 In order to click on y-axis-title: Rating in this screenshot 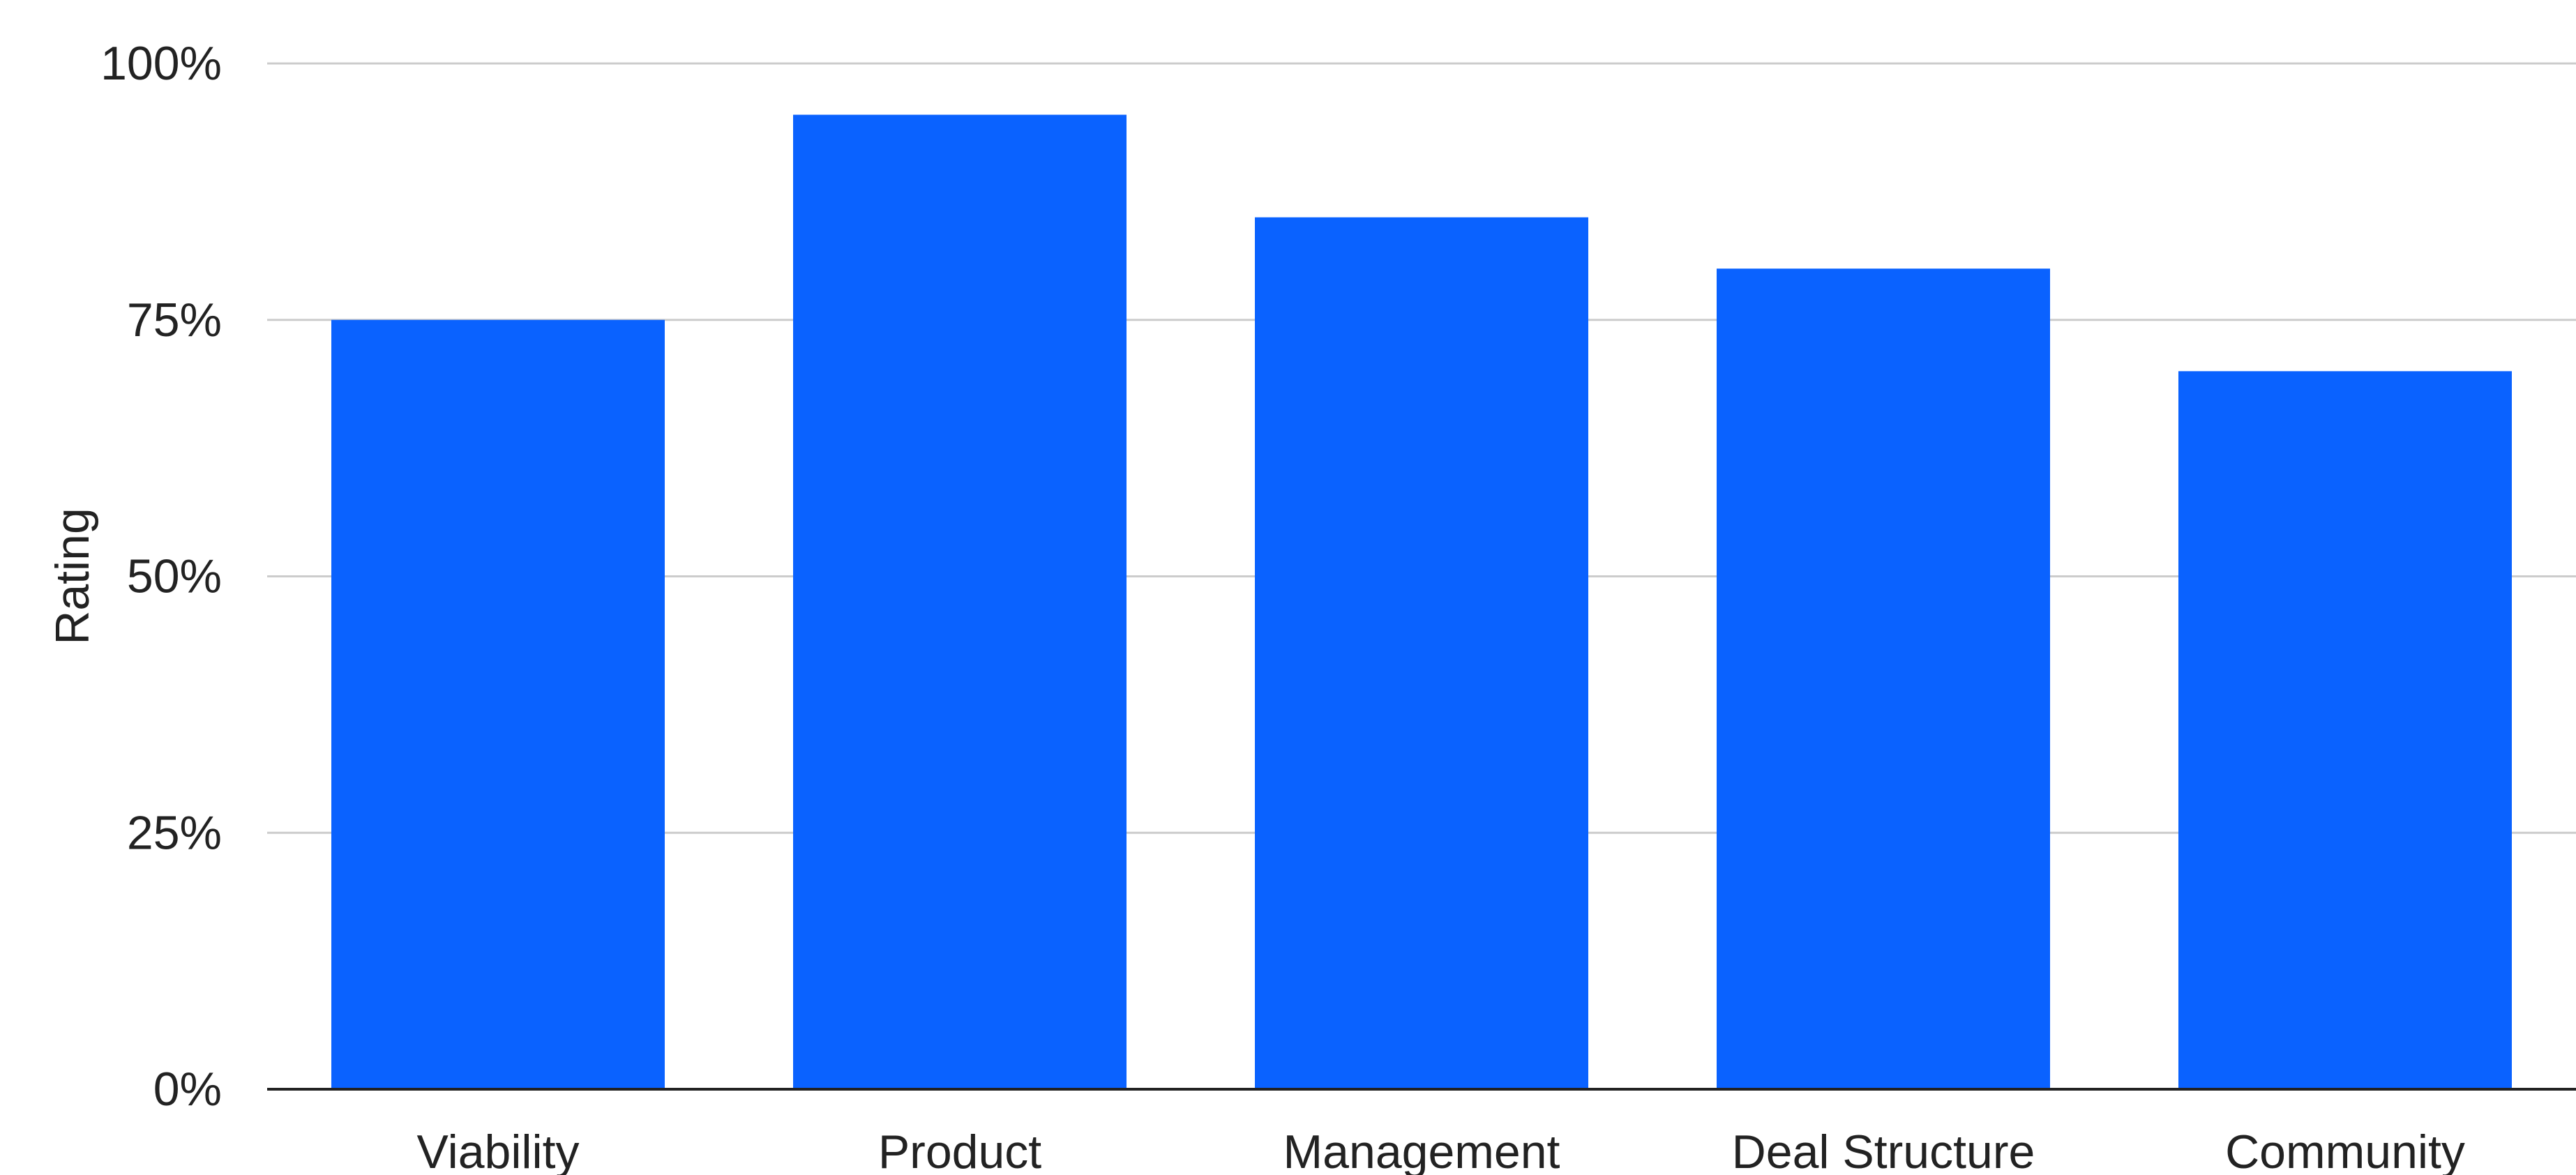, I will do `click(72, 576)`.